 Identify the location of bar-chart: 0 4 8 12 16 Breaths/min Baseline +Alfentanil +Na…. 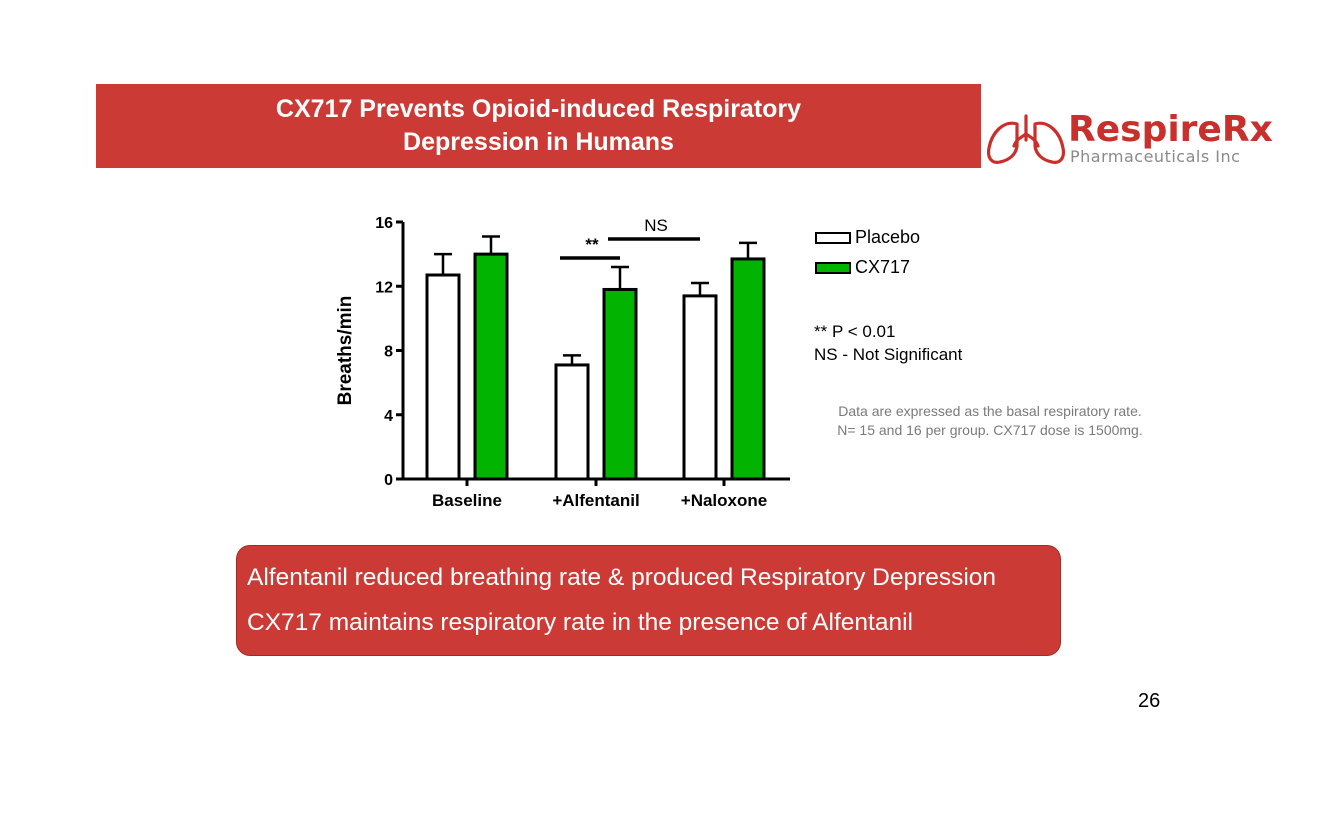
(562, 362).